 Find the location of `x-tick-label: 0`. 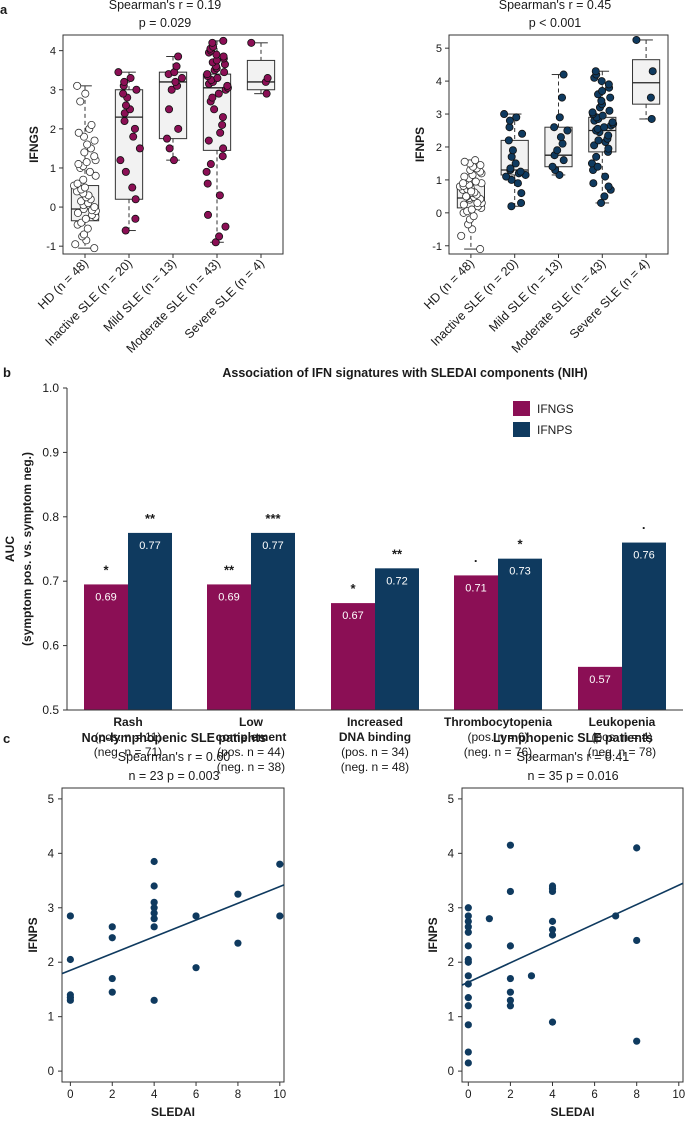

x-tick-label: 0 is located at coordinates (70, 1095).